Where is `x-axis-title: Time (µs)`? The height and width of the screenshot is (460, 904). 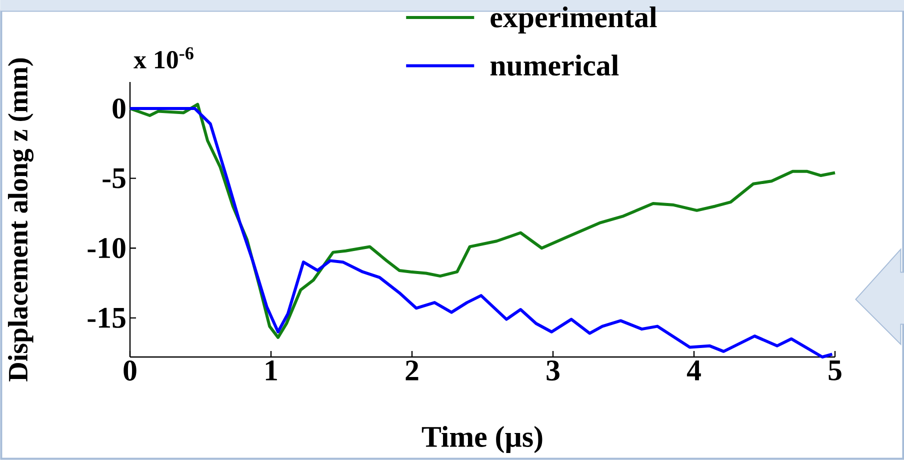 x-axis-title: Time (µs) is located at coordinates (482, 440).